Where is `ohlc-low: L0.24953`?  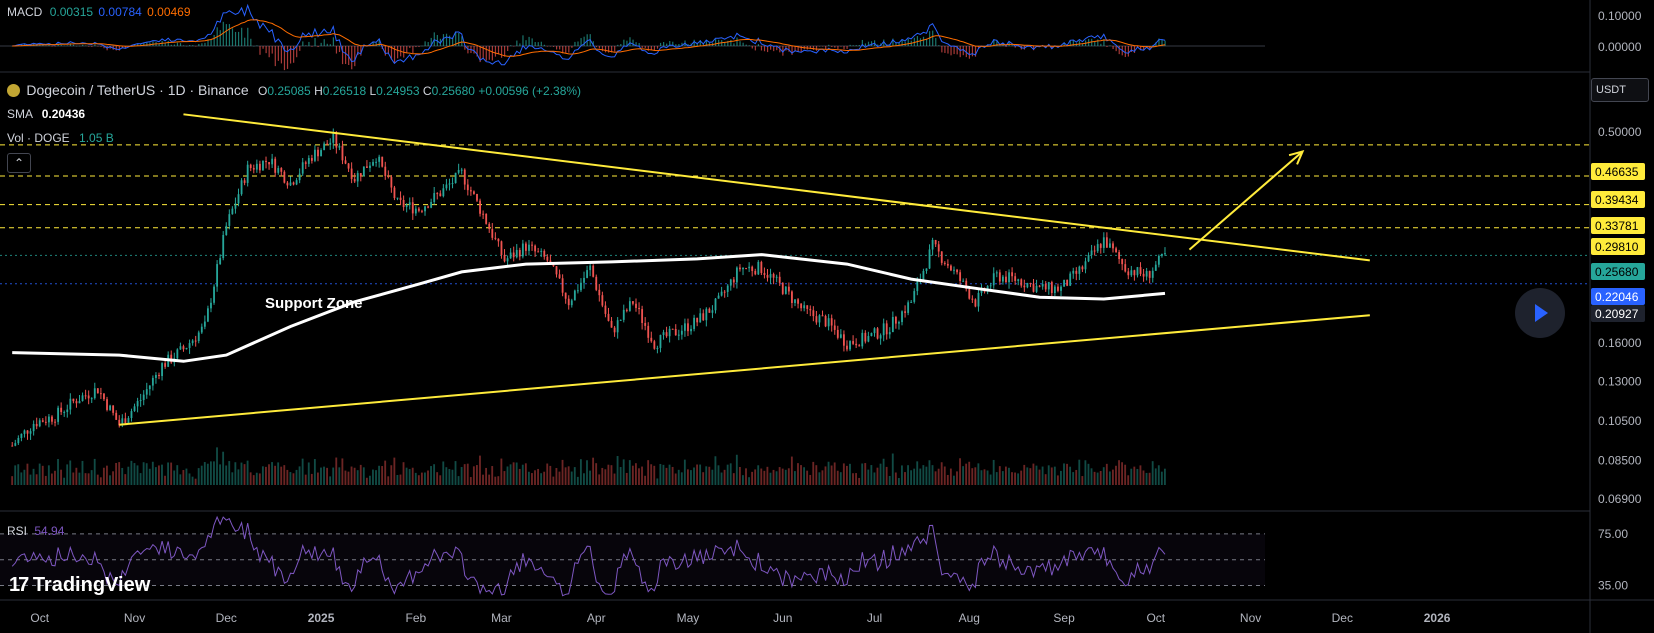 ohlc-low: L0.24953 is located at coordinates (395, 91).